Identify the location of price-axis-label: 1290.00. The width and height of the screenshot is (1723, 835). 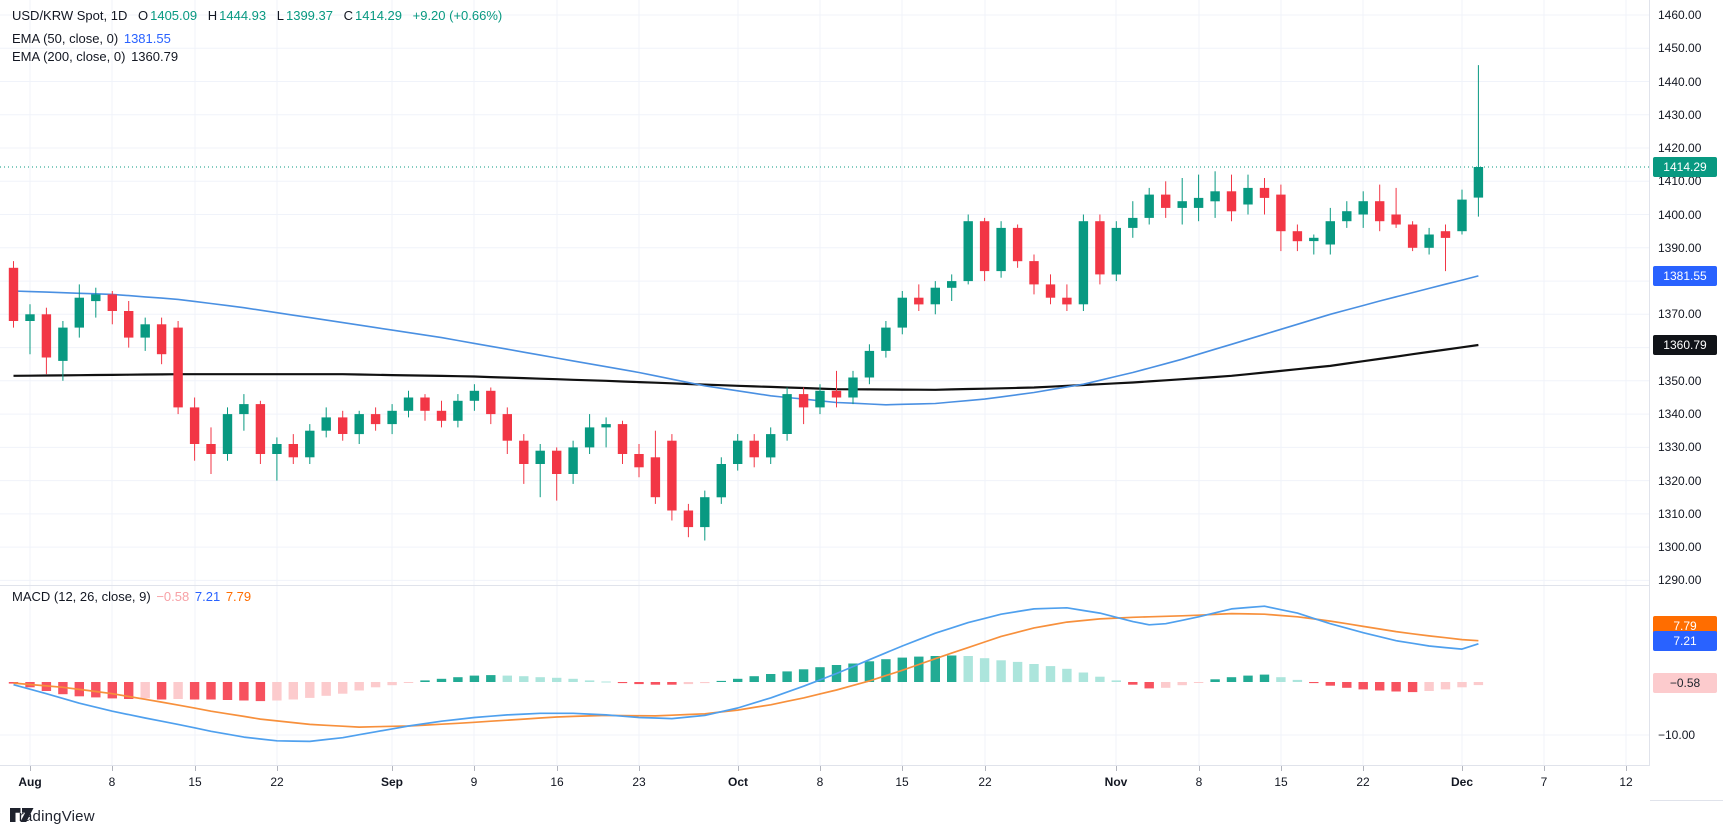
(1680, 580).